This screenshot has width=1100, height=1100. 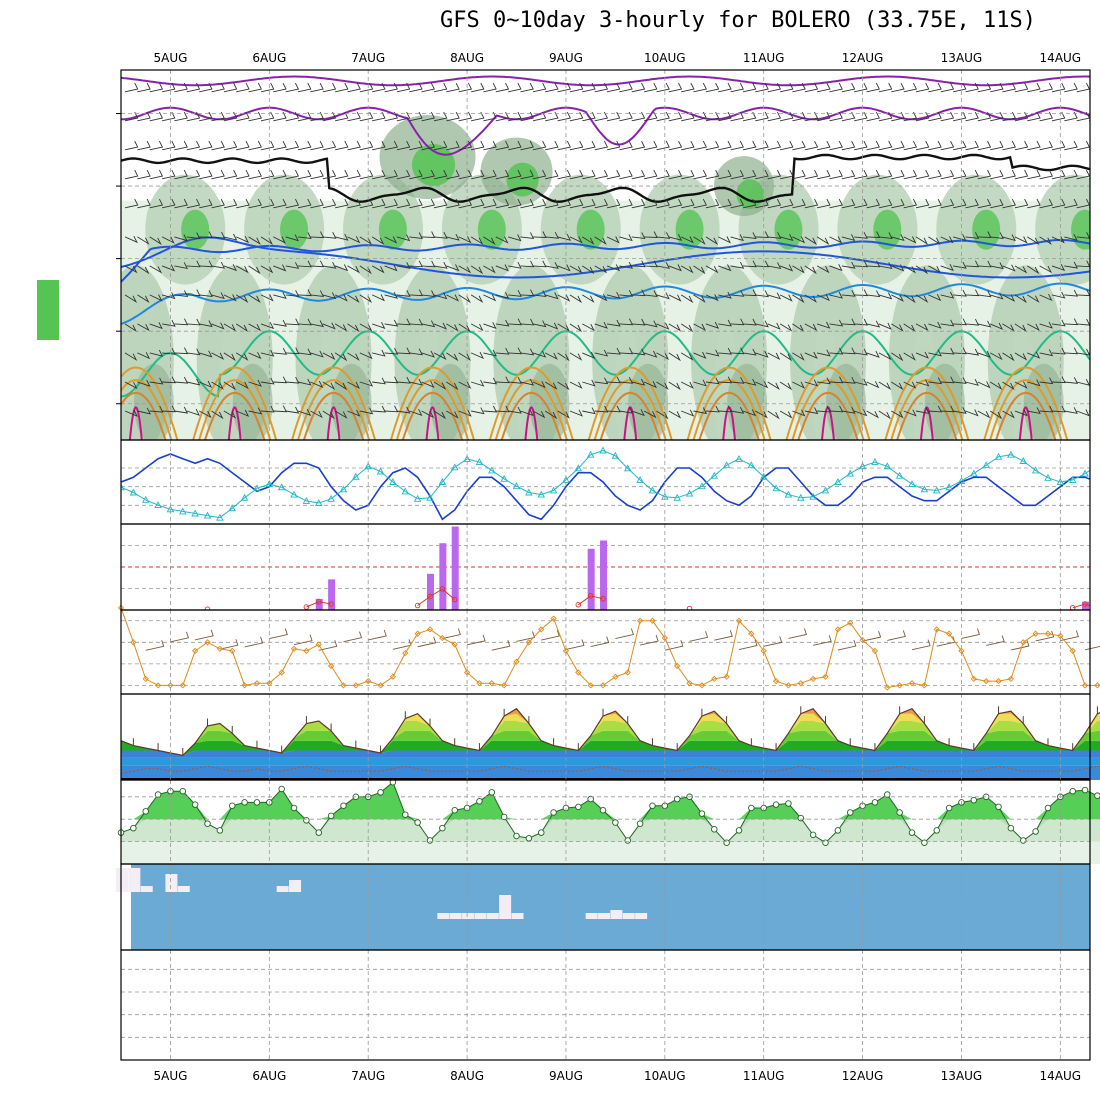 I want to click on rh-fill-humid, so click(x=689, y=229).